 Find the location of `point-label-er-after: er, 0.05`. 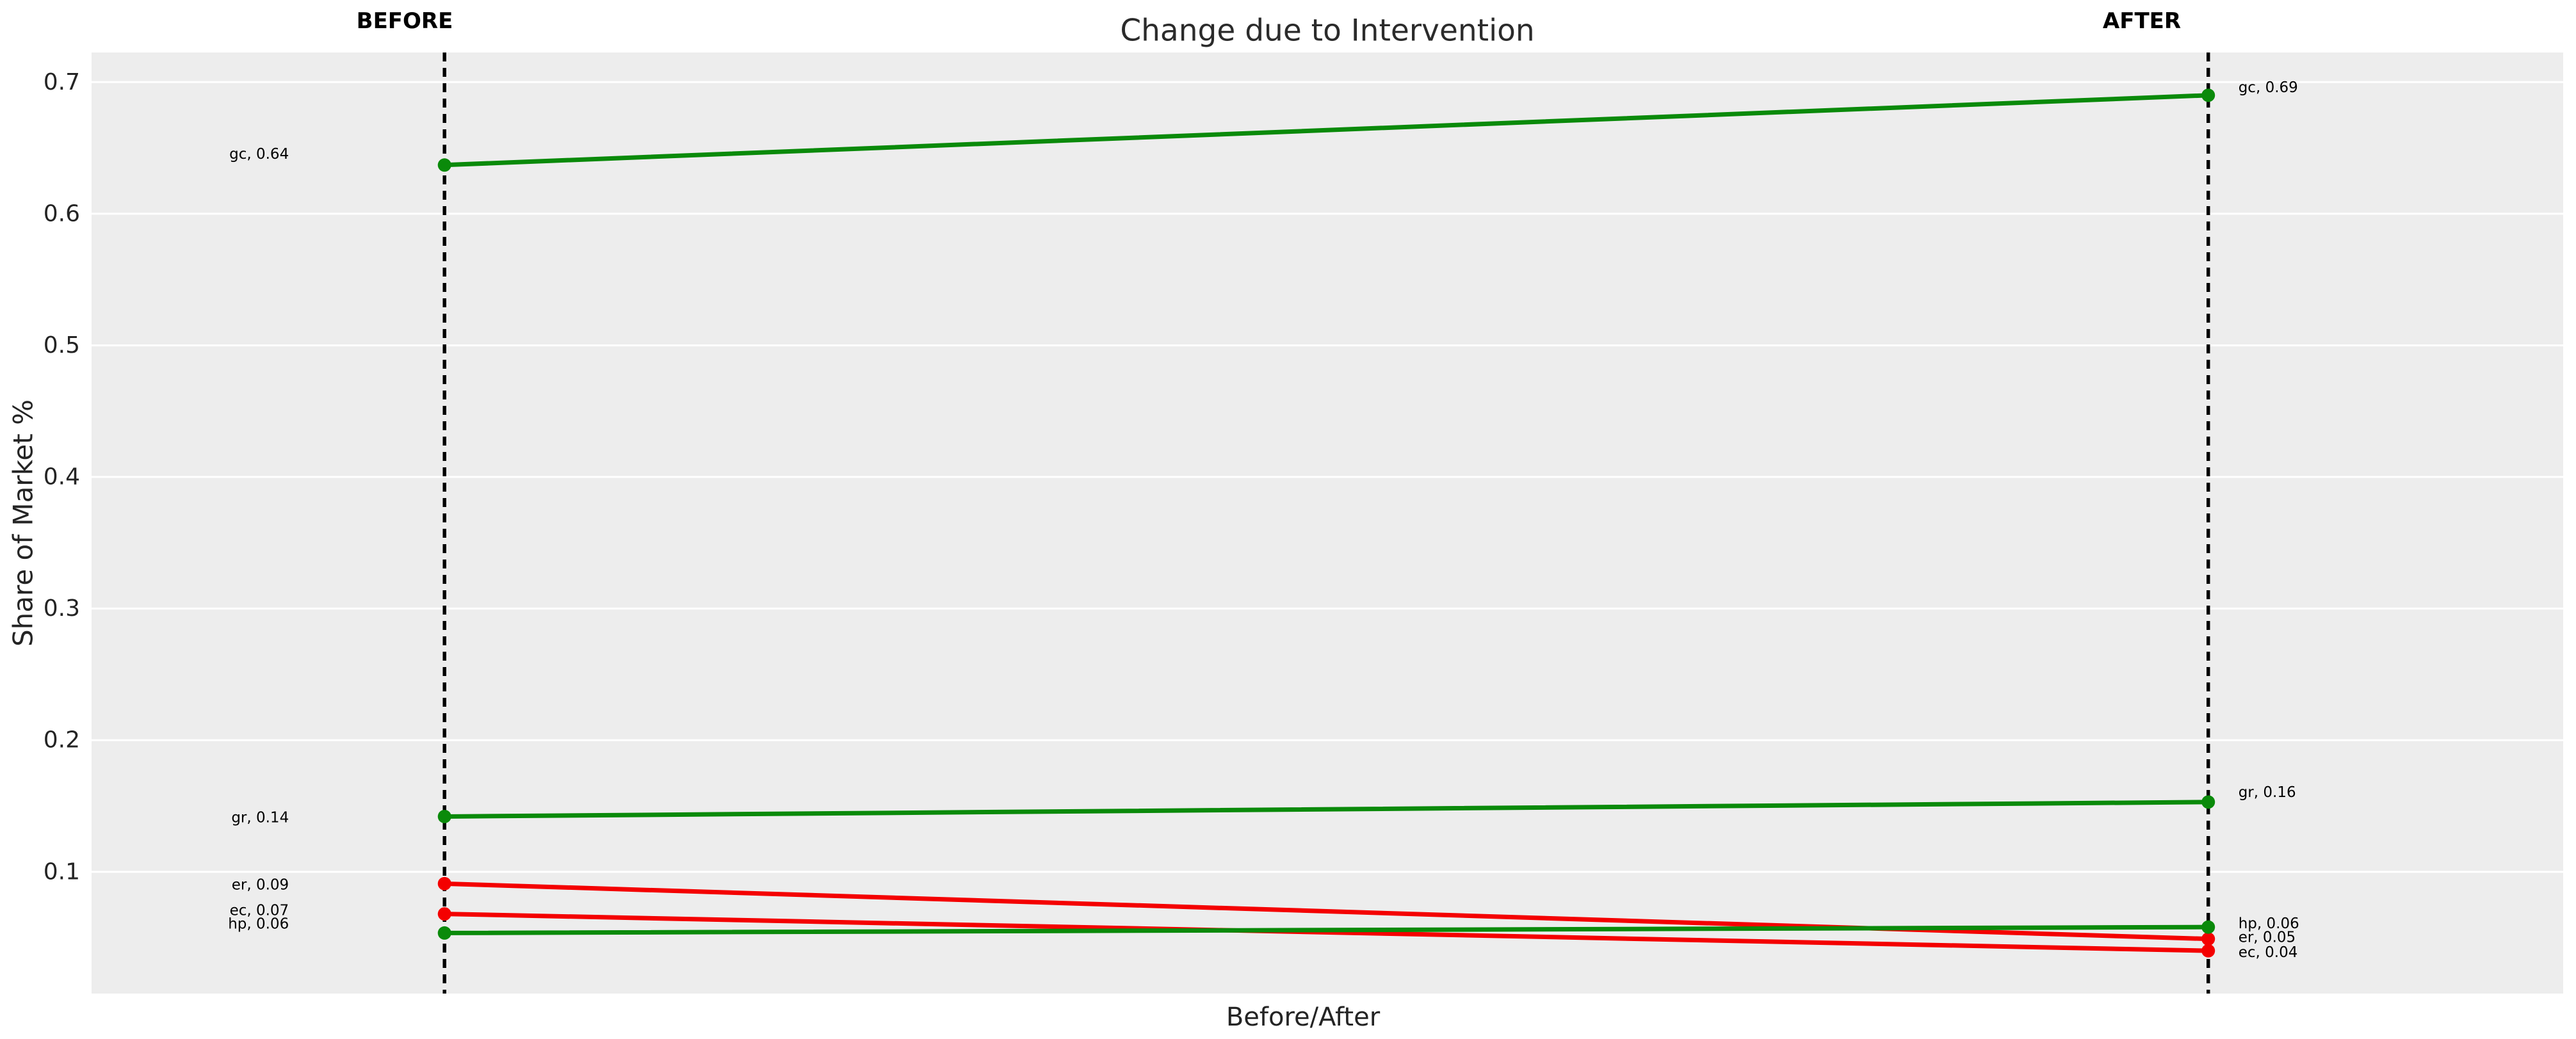

point-label-er-after: er, 0.05 is located at coordinates (2267, 938).